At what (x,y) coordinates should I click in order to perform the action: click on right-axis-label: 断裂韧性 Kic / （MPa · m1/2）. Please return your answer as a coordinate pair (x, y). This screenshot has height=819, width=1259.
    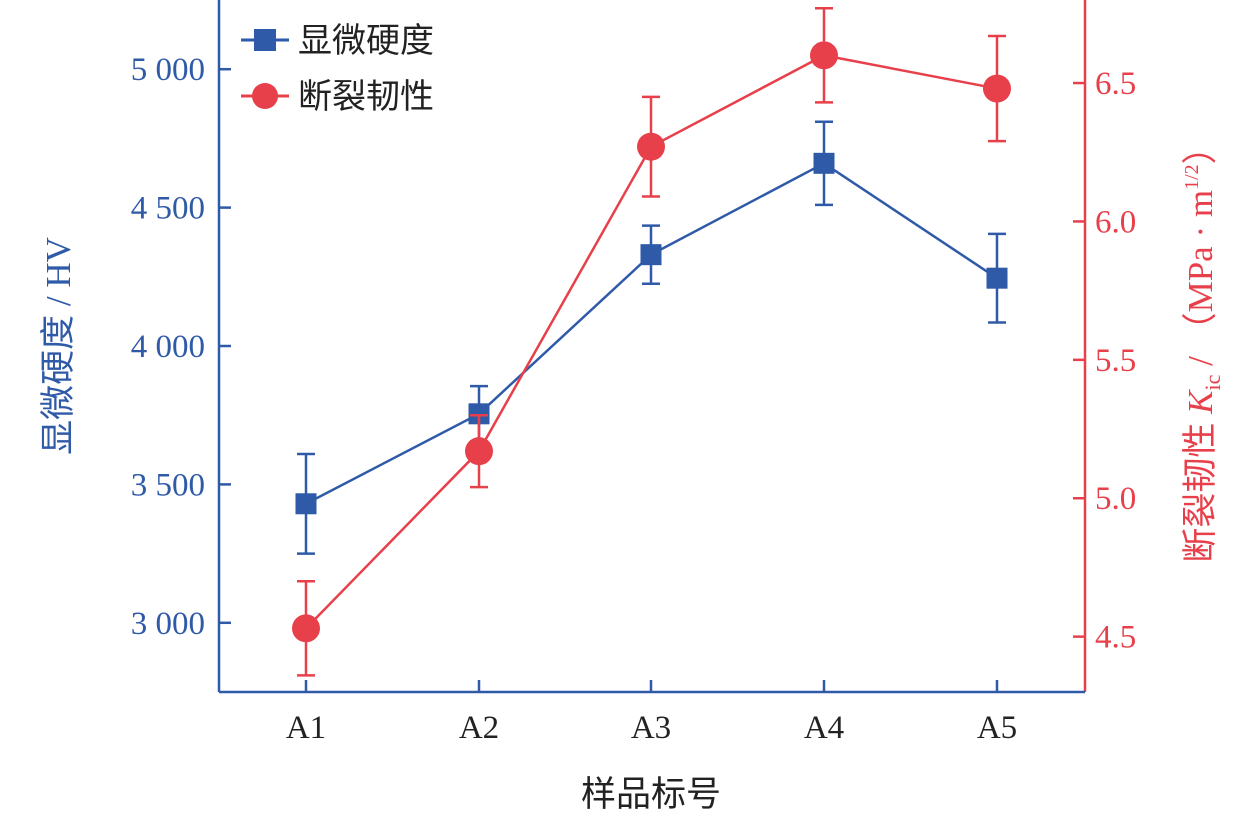
    Looking at the image, I should click on (1203, 345).